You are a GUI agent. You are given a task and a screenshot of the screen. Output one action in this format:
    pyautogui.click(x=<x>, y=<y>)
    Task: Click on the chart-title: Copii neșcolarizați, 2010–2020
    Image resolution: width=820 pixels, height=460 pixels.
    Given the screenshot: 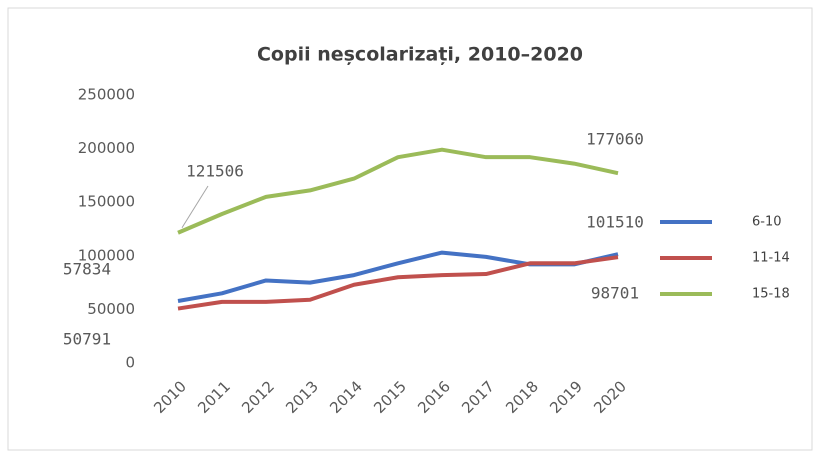 What is the action you would take?
    pyautogui.click(x=420, y=55)
    